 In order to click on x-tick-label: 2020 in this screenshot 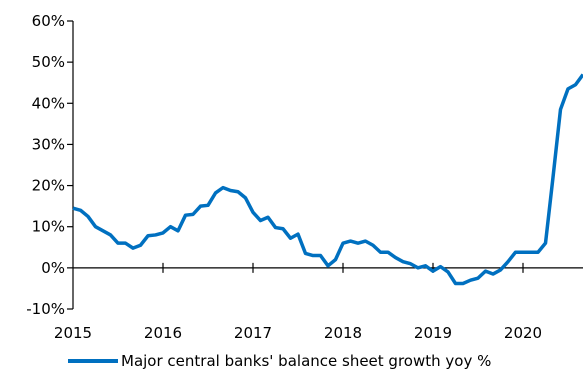, I will do `click(523, 333)`.